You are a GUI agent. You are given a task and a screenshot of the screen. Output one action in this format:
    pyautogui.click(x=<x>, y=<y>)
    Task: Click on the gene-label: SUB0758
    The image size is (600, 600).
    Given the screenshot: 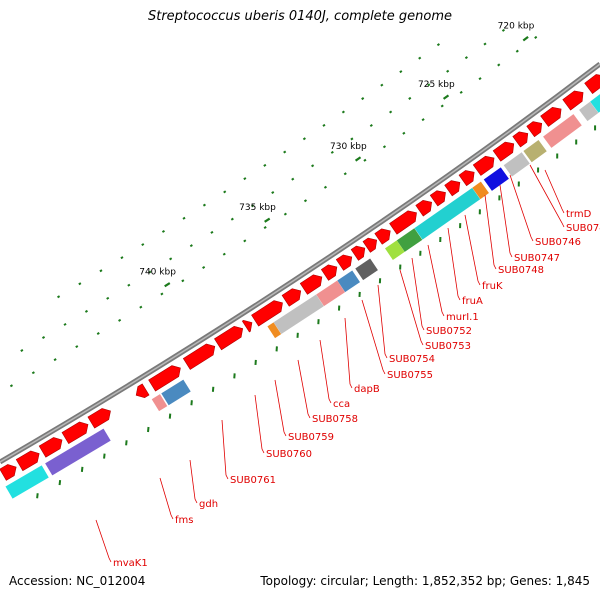 What is the action you would take?
    pyautogui.click(x=335, y=419)
    